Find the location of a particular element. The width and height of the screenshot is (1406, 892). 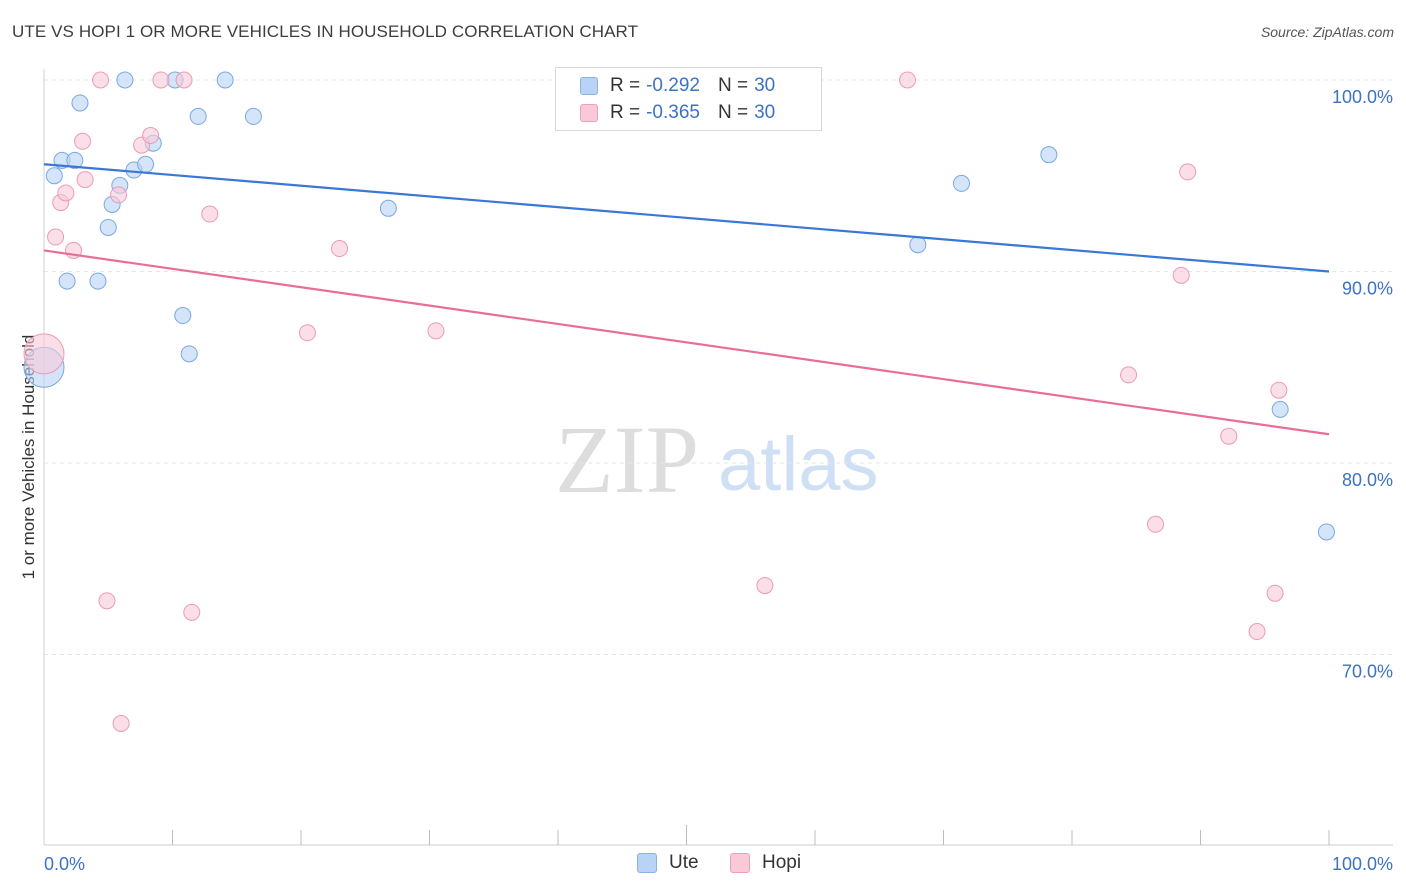

x-tick-label-max: 100.0% is located at coordinates (1362, 864).